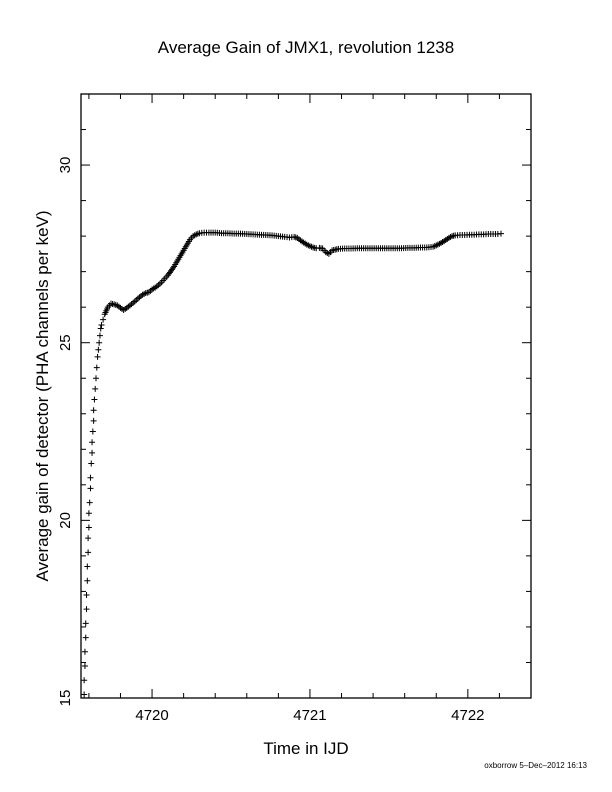  Describe the element at coordinates (467, 715) in the screenshot. I see `x-tick-label: 4722` at that location.